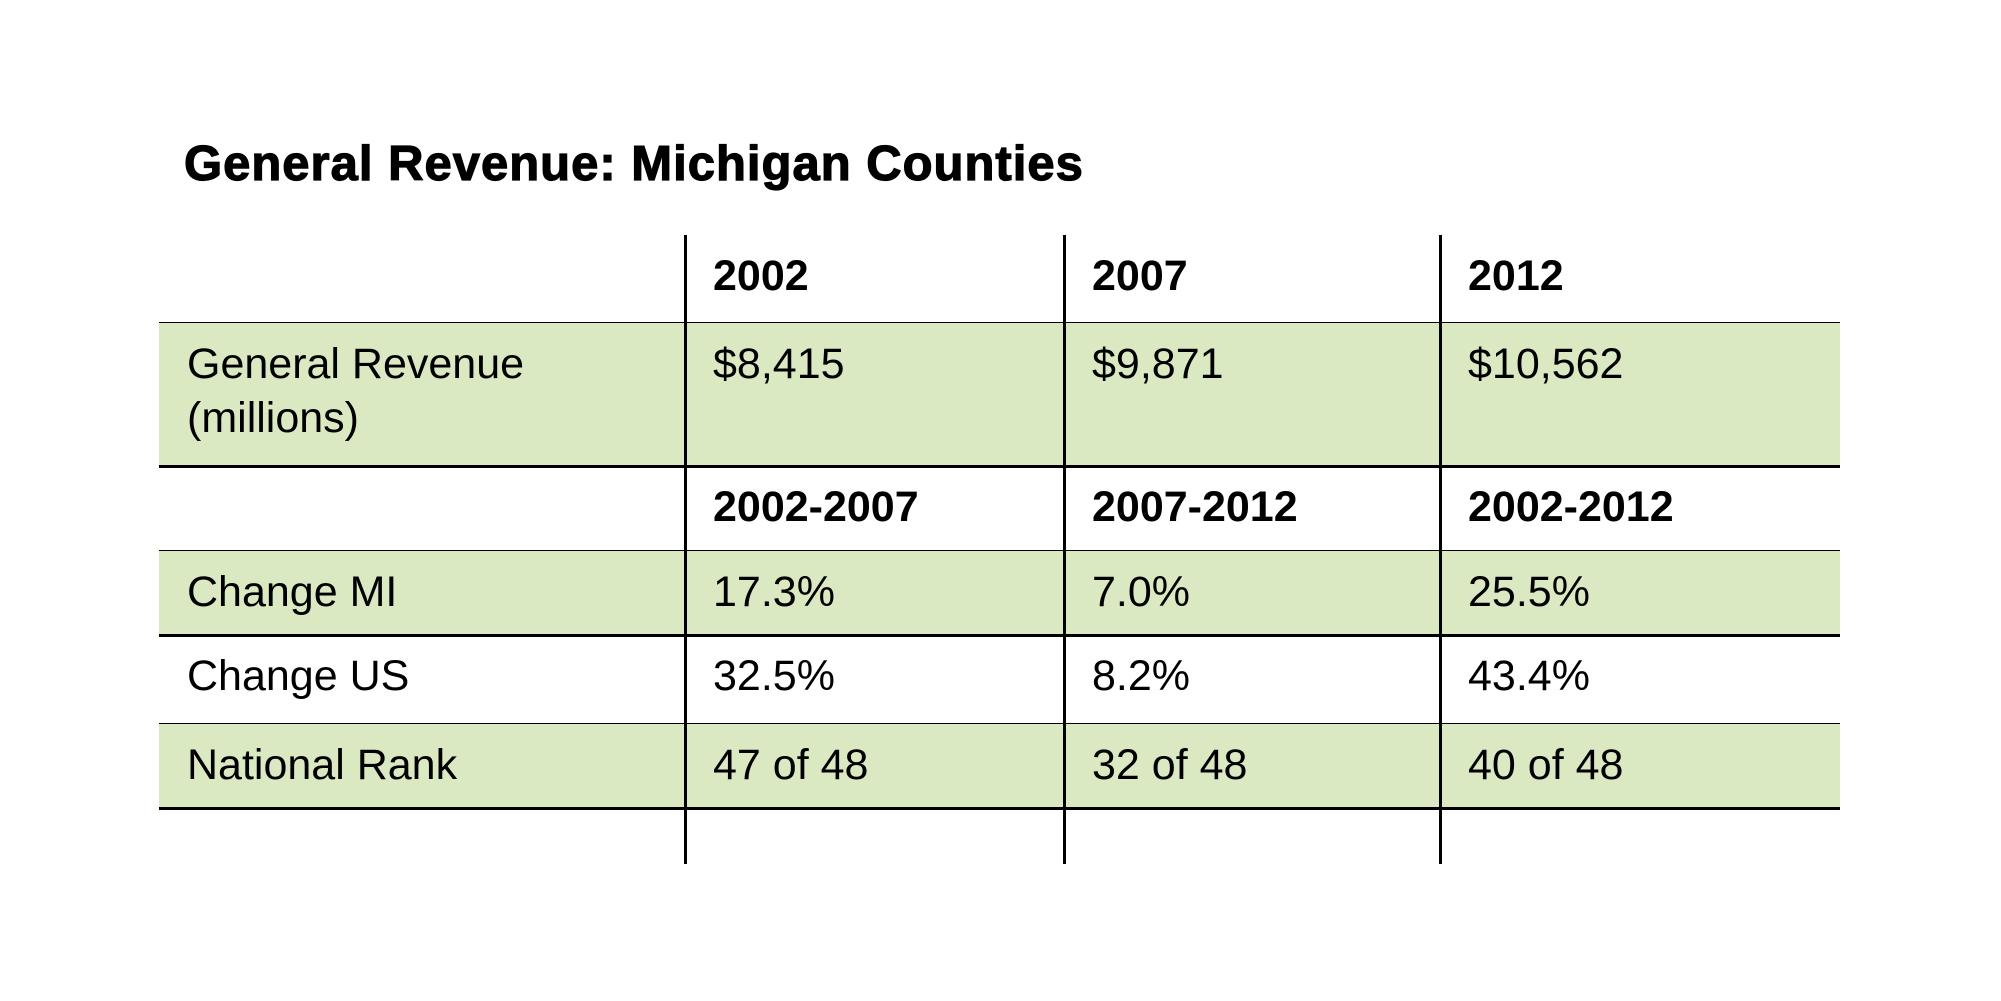  What do you see at coordinates (1529, 592) in the screenshot?
I see `cell: 25.5%` at bounding box center [1529, 592].